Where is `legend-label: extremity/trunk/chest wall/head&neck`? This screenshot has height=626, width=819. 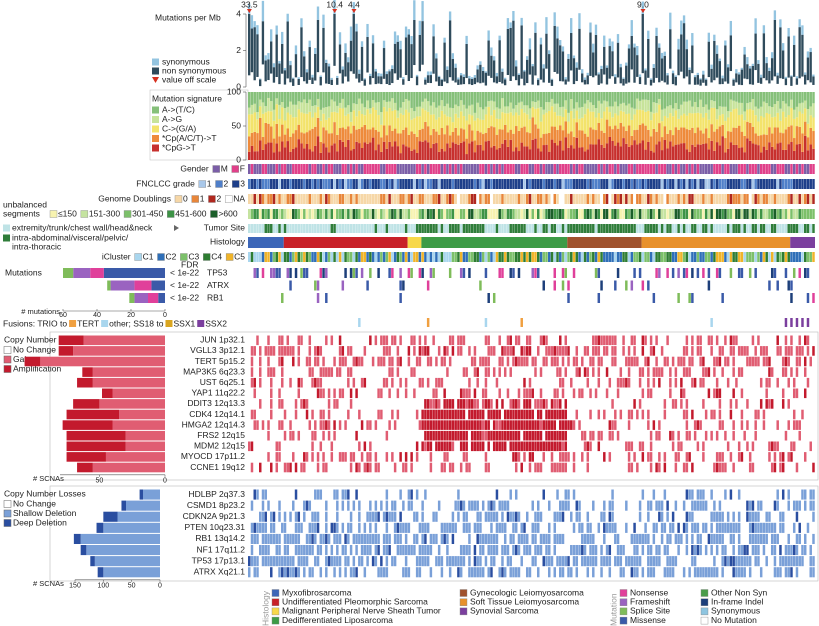 legend-label: extremity/trunk/chest wall/head&neck is located at coordinates (82, 227).